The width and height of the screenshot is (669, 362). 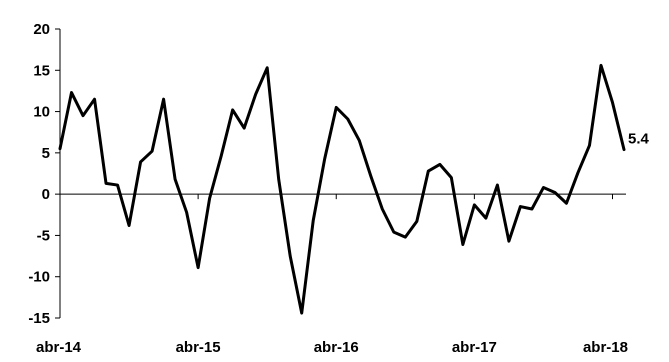 What do you see at coordinates (46, 153) in the screenshot?
I see `y-tick-label: 5` at bounding box center [46, 153].